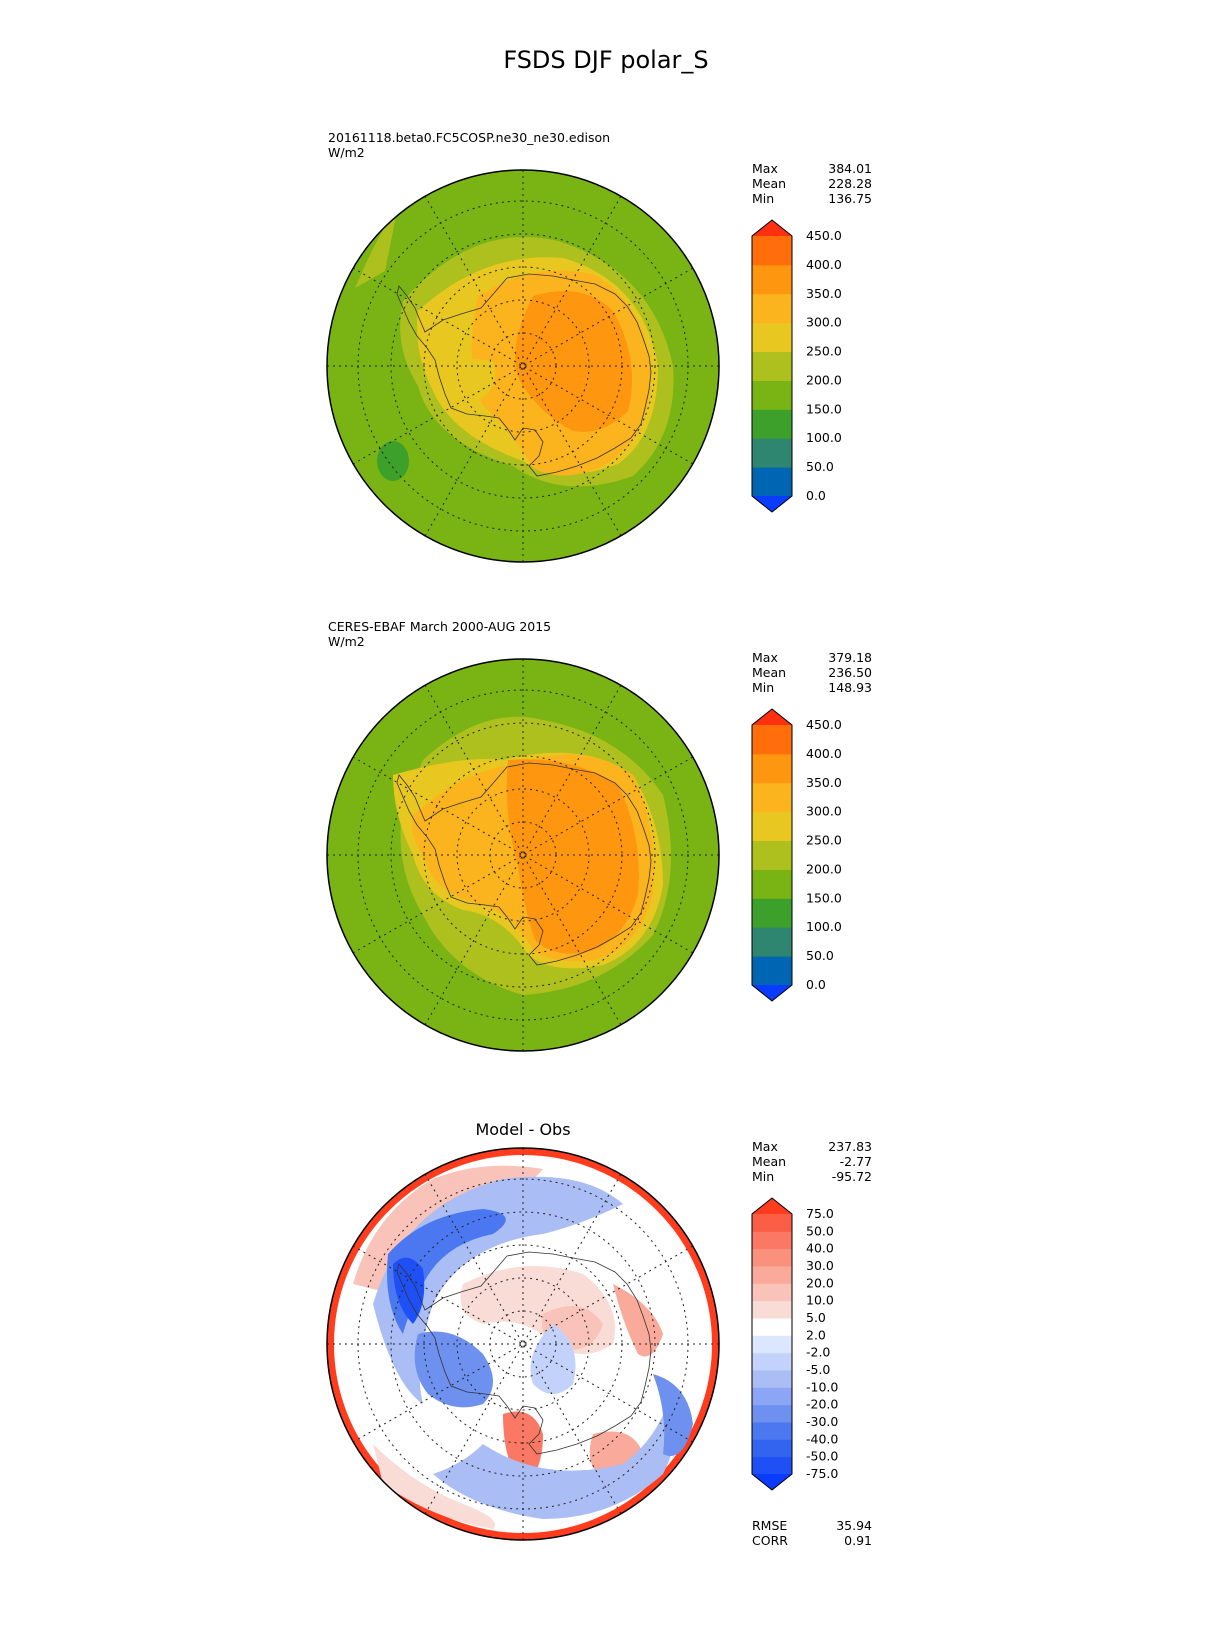  Describe the element at coordinates (822, 1473) in the screenshot. I see `colorbar-tick-label: -75.0` at that location.